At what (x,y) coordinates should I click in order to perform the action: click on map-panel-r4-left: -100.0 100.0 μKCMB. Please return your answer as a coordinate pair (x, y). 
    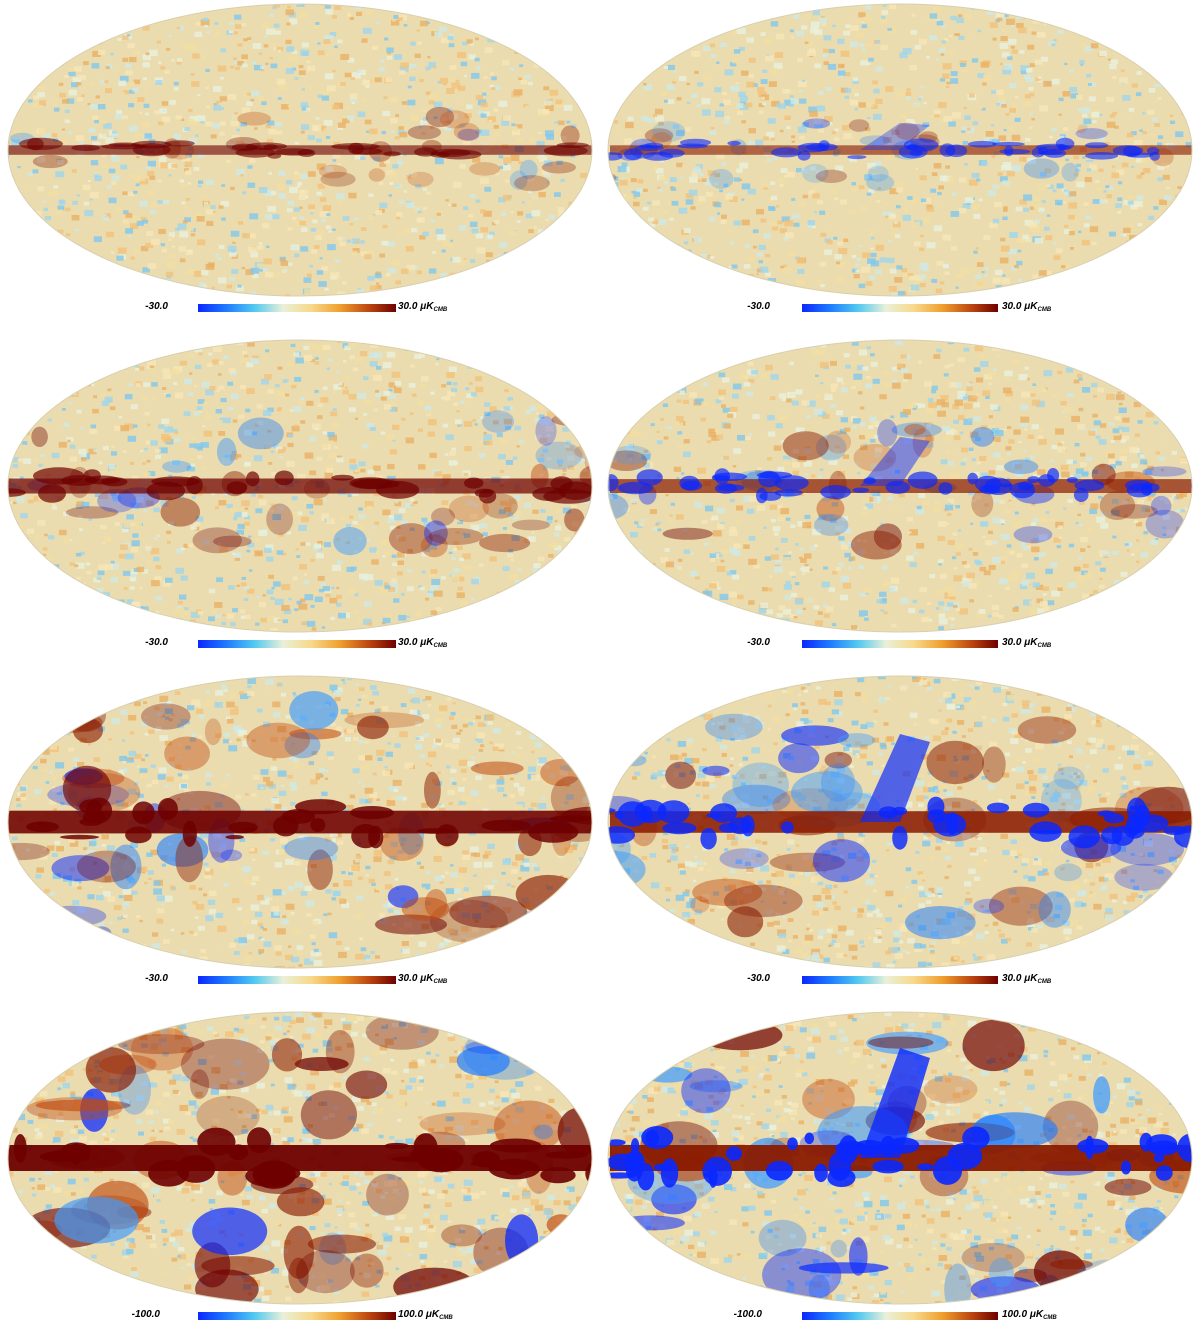
    Looking at the image, I should click on (300, 1173).